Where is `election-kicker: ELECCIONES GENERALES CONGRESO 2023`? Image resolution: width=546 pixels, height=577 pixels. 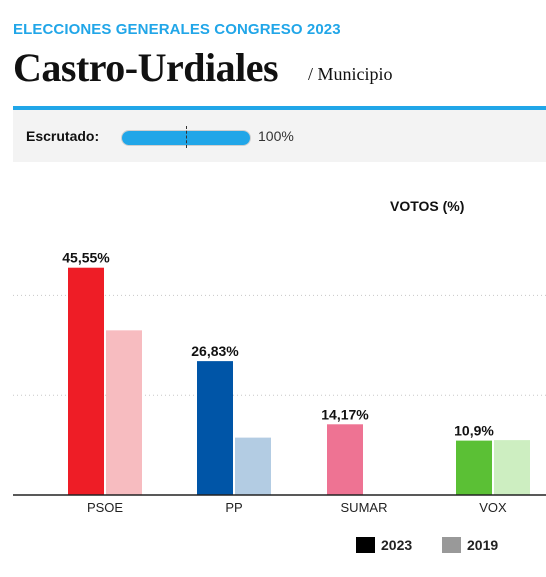
election-kicker: ELECCIONES GENERALES CONGRESO 2023 is located at coordinates (177, 29).